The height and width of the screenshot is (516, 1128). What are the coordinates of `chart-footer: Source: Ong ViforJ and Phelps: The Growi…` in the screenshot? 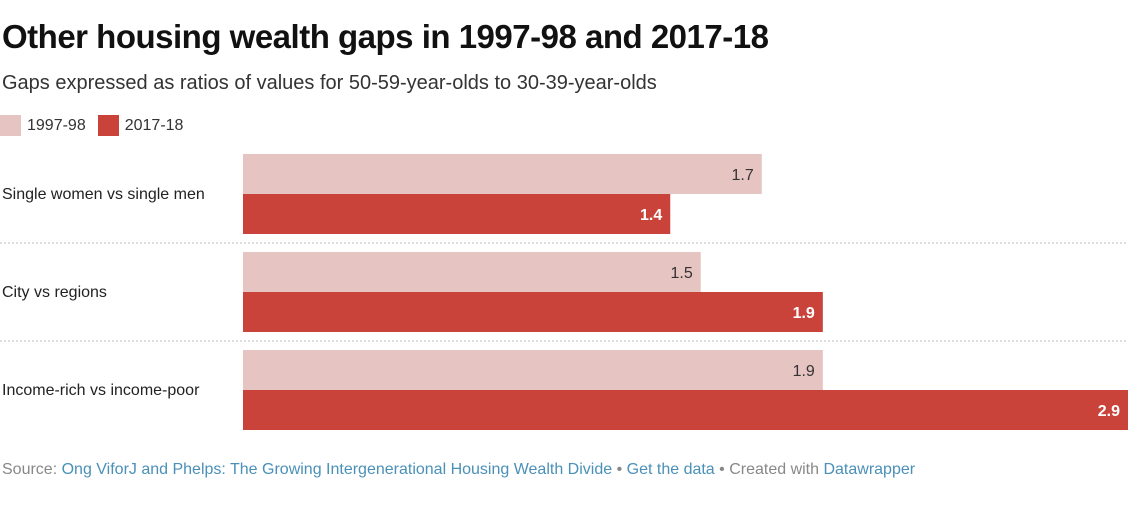 It's located at (458, 470).